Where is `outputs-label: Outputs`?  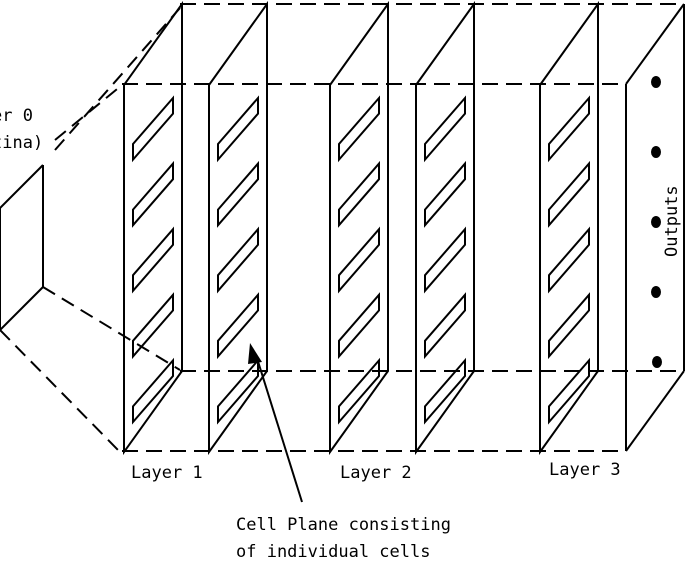 outputs-label: Outputs is located at coordinates (672, 221).